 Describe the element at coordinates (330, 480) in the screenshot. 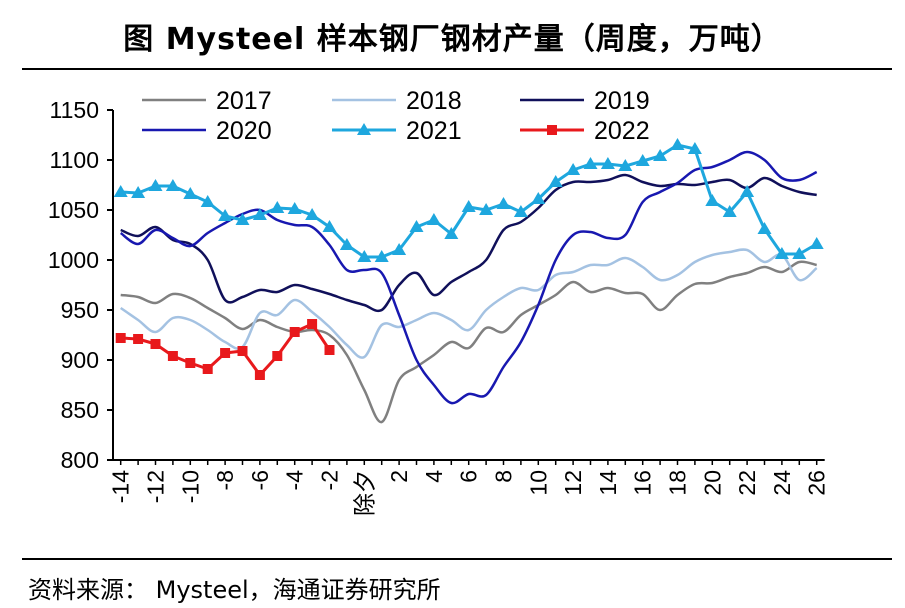

I see `x-tick-label: -2` at that location.